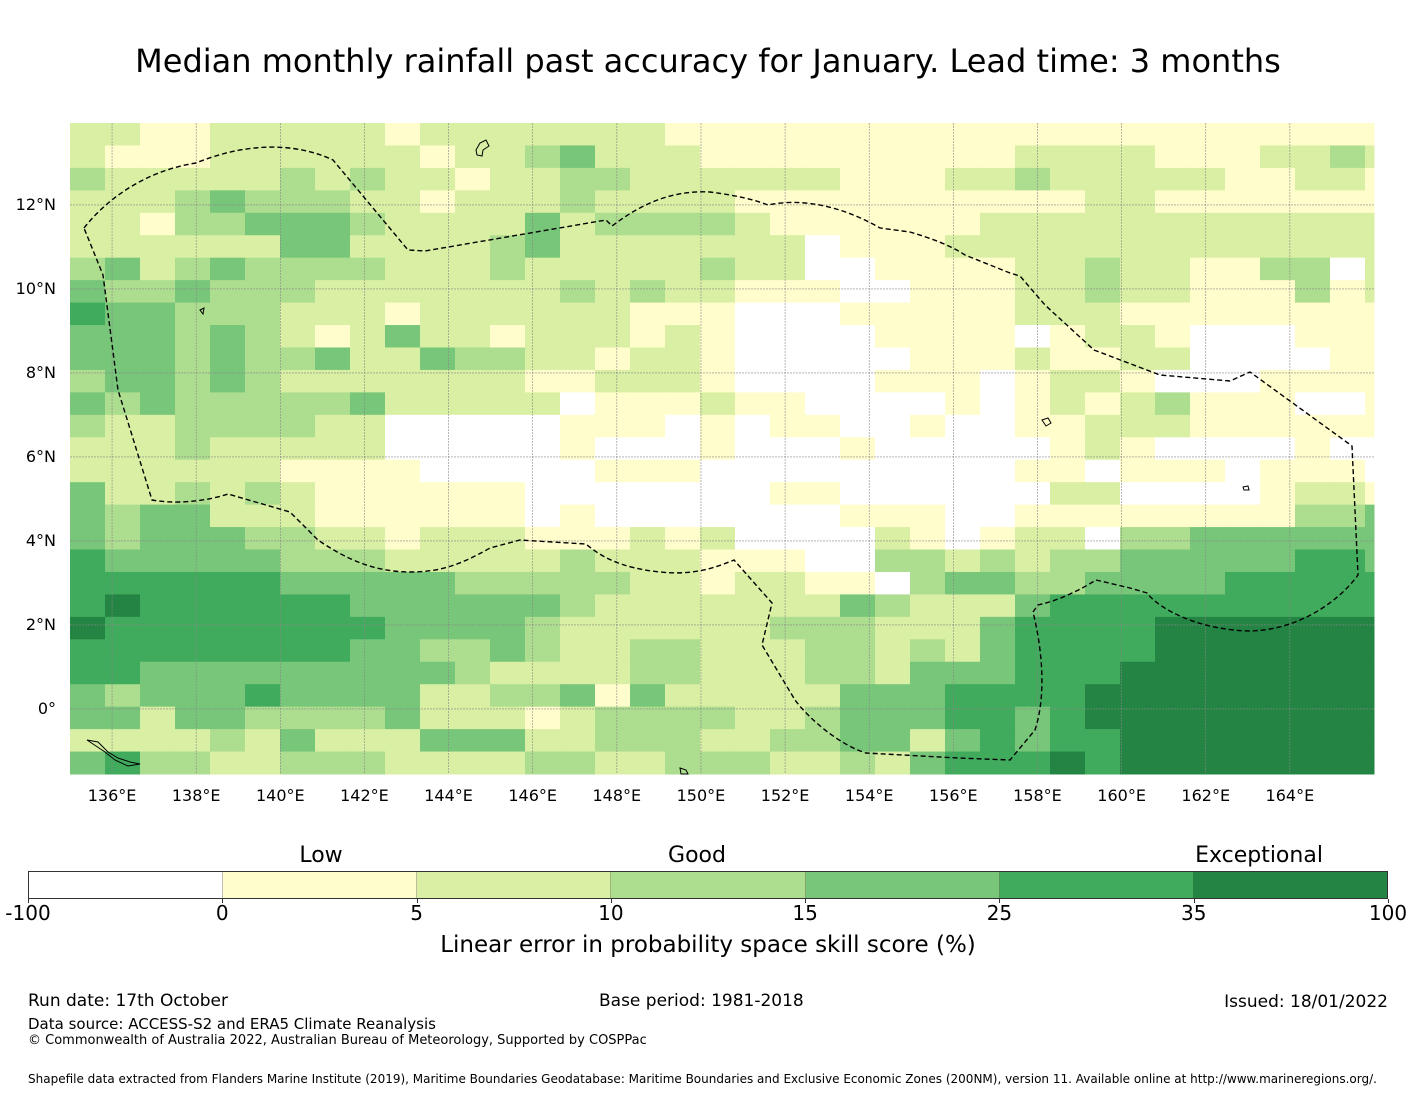  I want to click on y-tick-label: 4°N, so click(40, 540).